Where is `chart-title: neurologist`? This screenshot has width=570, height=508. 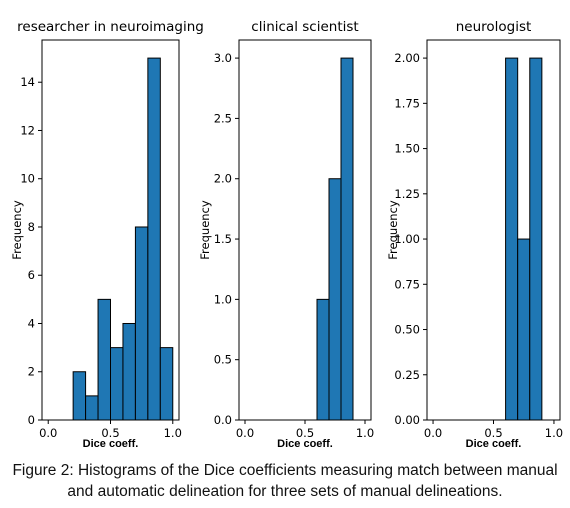 chart-title: neurologist is located at coordinates (494, 27).